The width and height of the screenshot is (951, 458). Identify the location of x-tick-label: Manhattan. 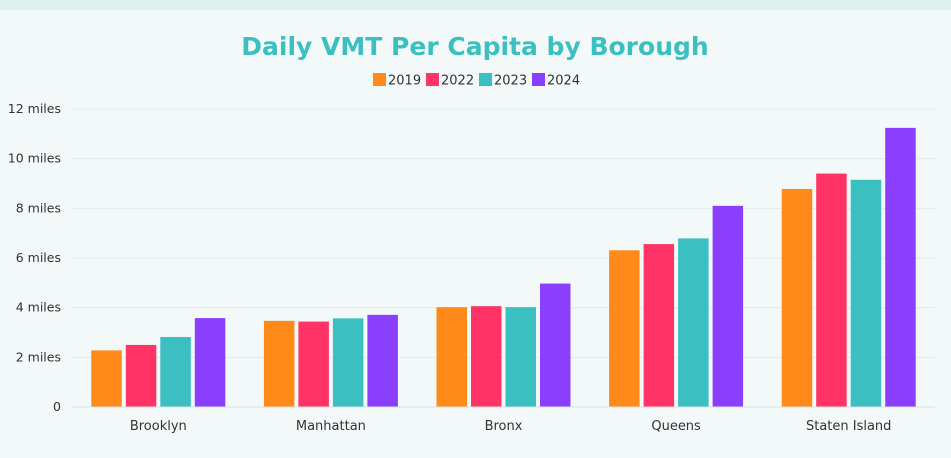
(331, 426).